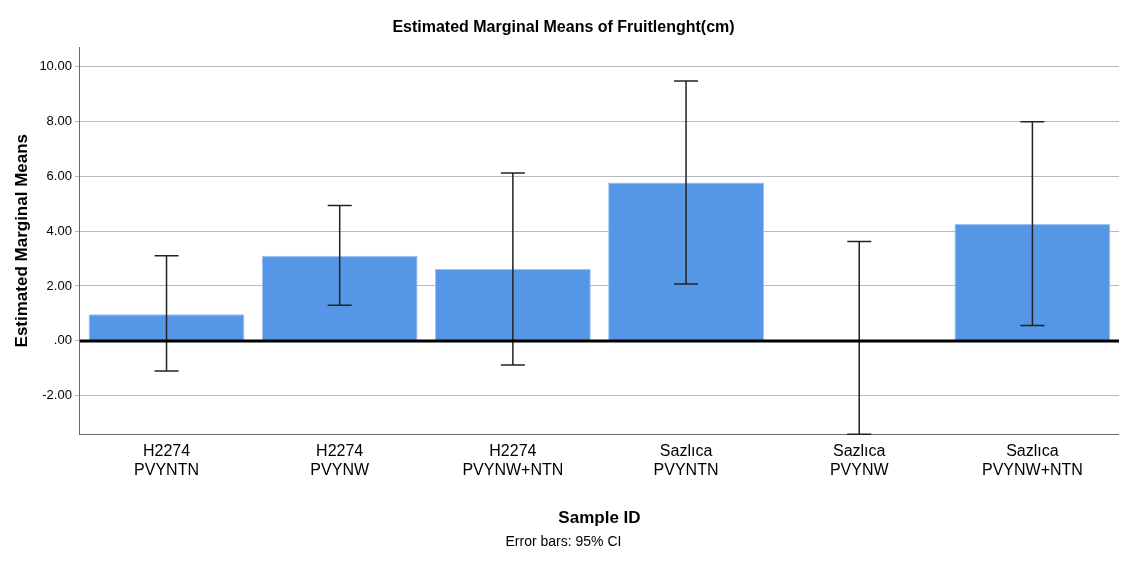 The height and width of the screenshot is (566, 1127). I want to click on y-tick-label: 6.00, so click(59, 175).